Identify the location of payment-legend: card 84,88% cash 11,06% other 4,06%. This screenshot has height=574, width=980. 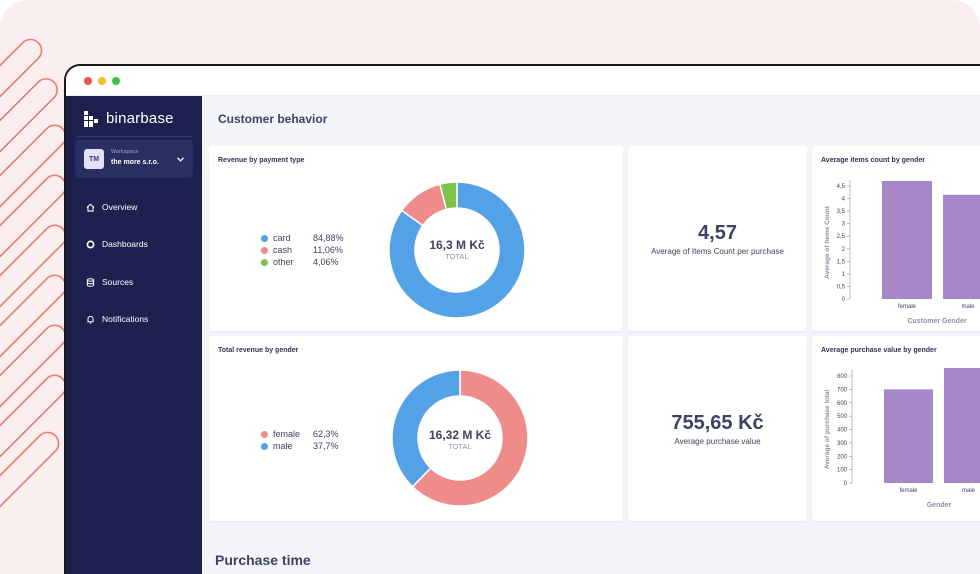
(302, 250).